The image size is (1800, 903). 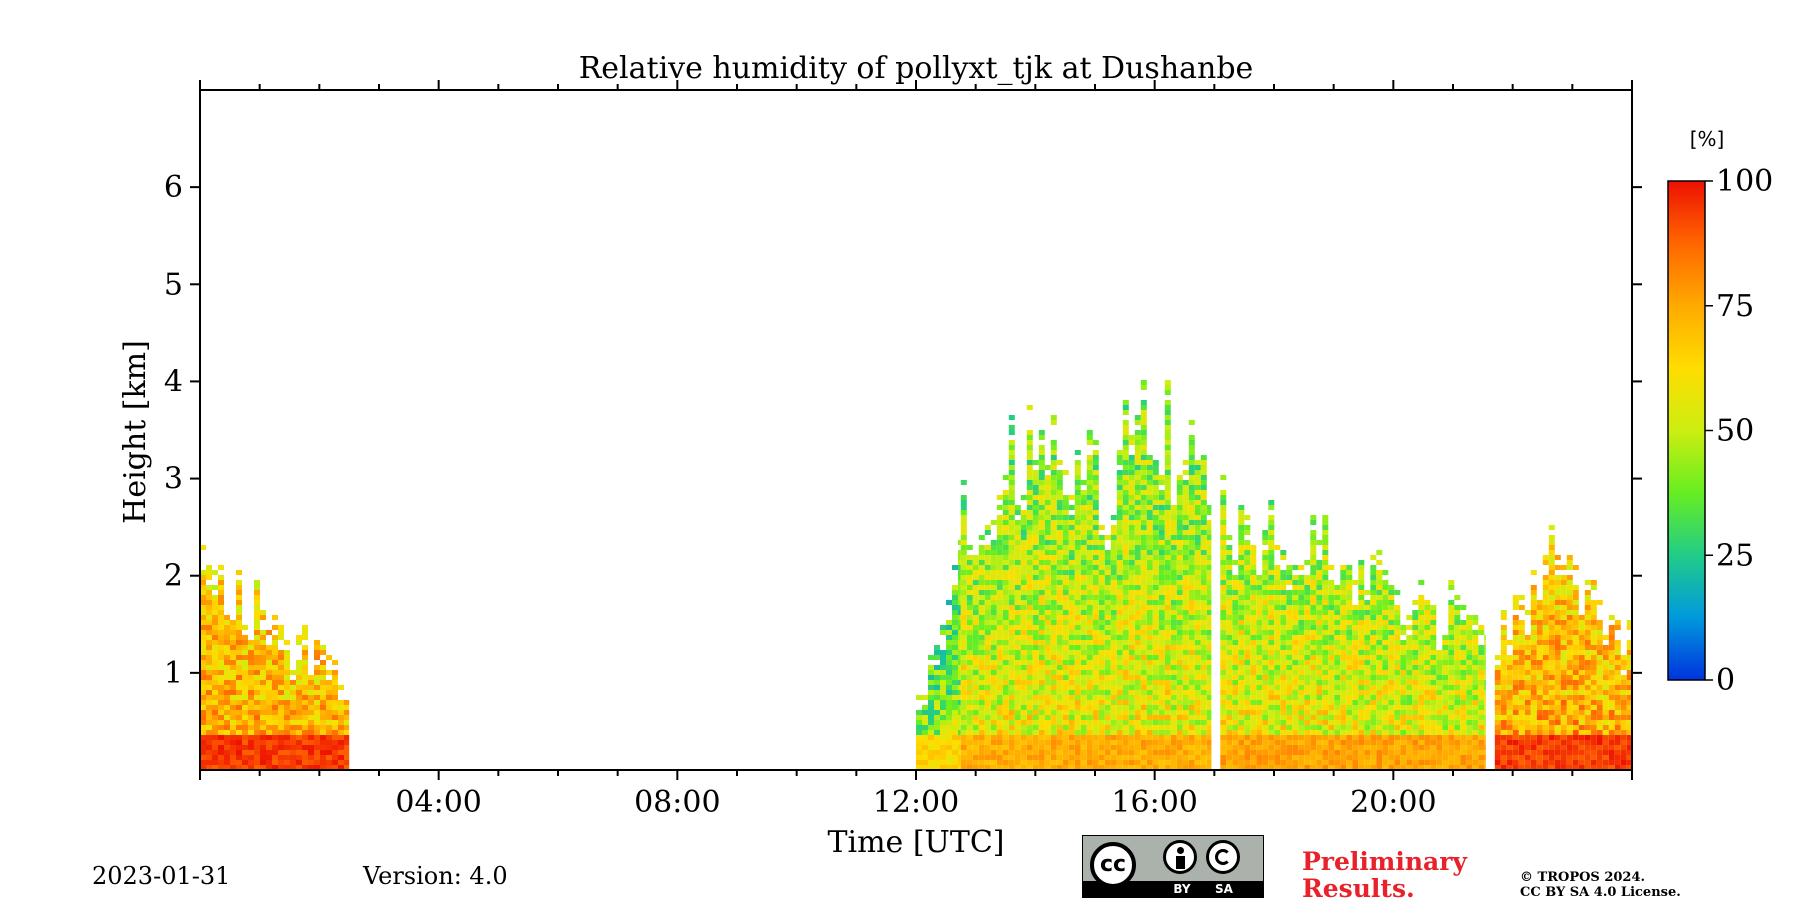 What do you see at coordinates (1600, 892) in the screenshot?
I see `copyright-line-2: CC BY SA 4.0 License.` at bounding box center [1600, 892].